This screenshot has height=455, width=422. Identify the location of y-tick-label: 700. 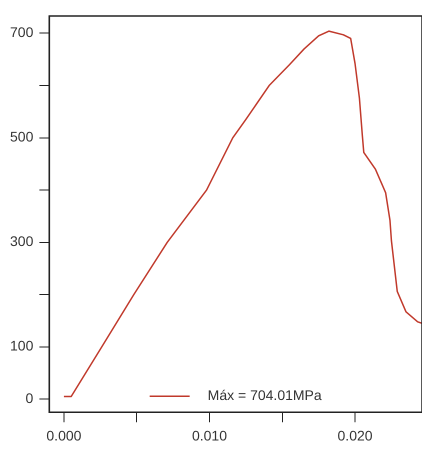
(22, 32).